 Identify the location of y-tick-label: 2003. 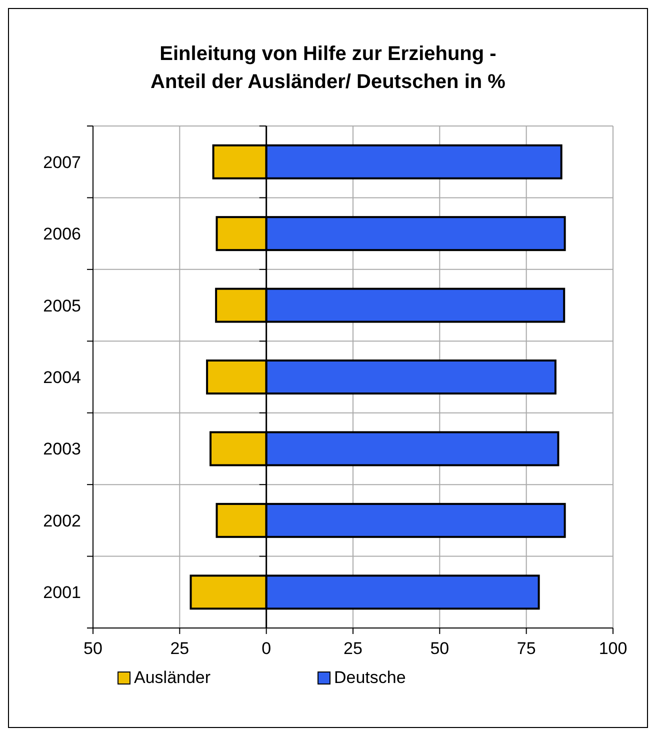
(62, 449).